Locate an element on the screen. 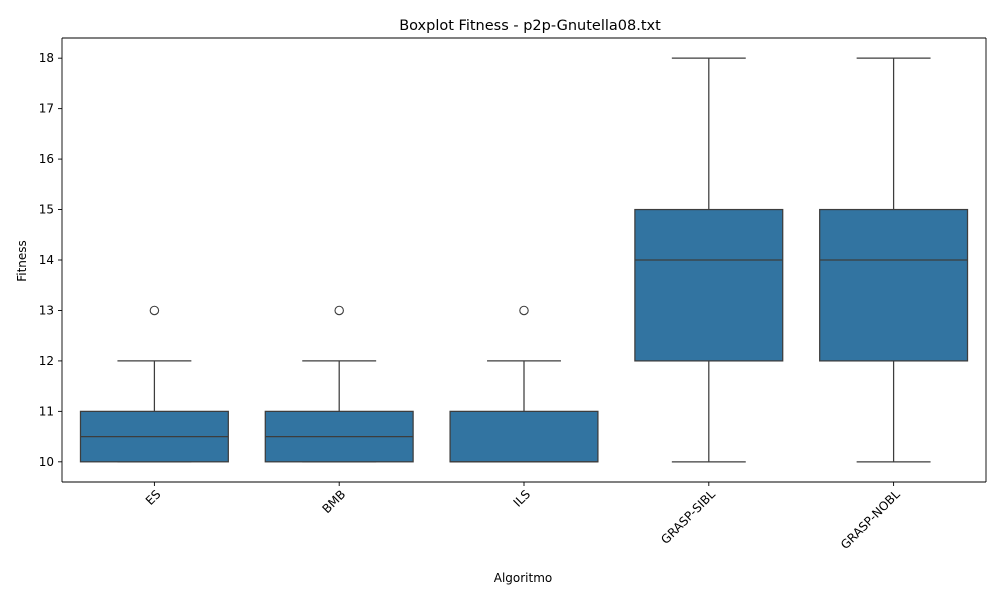  x-tick-label: GRASP-SIBL is located at coordinates (688, 517).